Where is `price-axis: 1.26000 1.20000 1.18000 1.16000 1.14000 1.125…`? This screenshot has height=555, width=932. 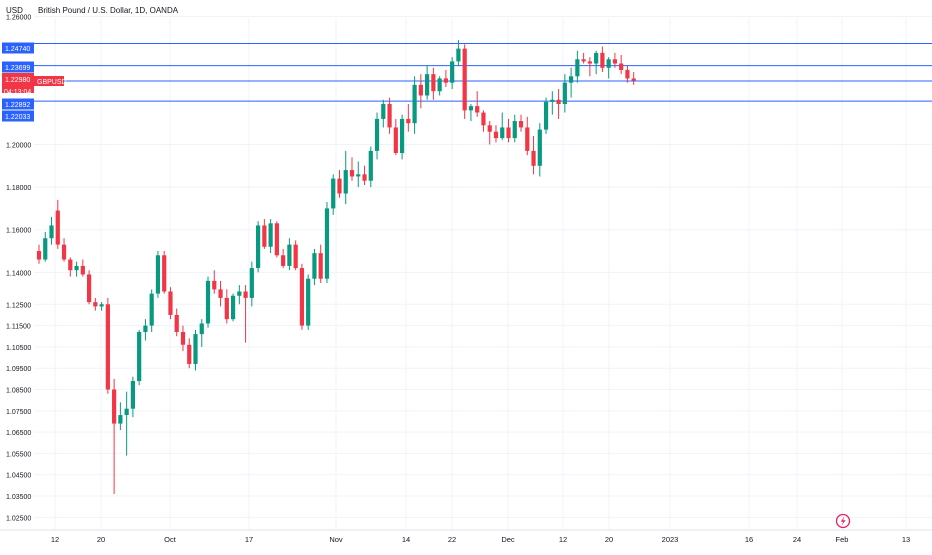 price-axis: 1.26000 1.20000 1.18000 1.16000 1.14000 1.125… is located at coordinates (17, 265).